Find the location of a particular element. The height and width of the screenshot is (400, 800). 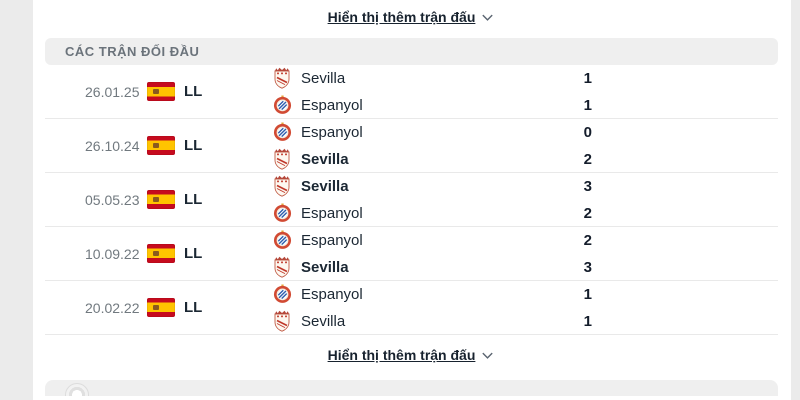

match-row: 05.05.23 LL is located at coordinates (411, 200).